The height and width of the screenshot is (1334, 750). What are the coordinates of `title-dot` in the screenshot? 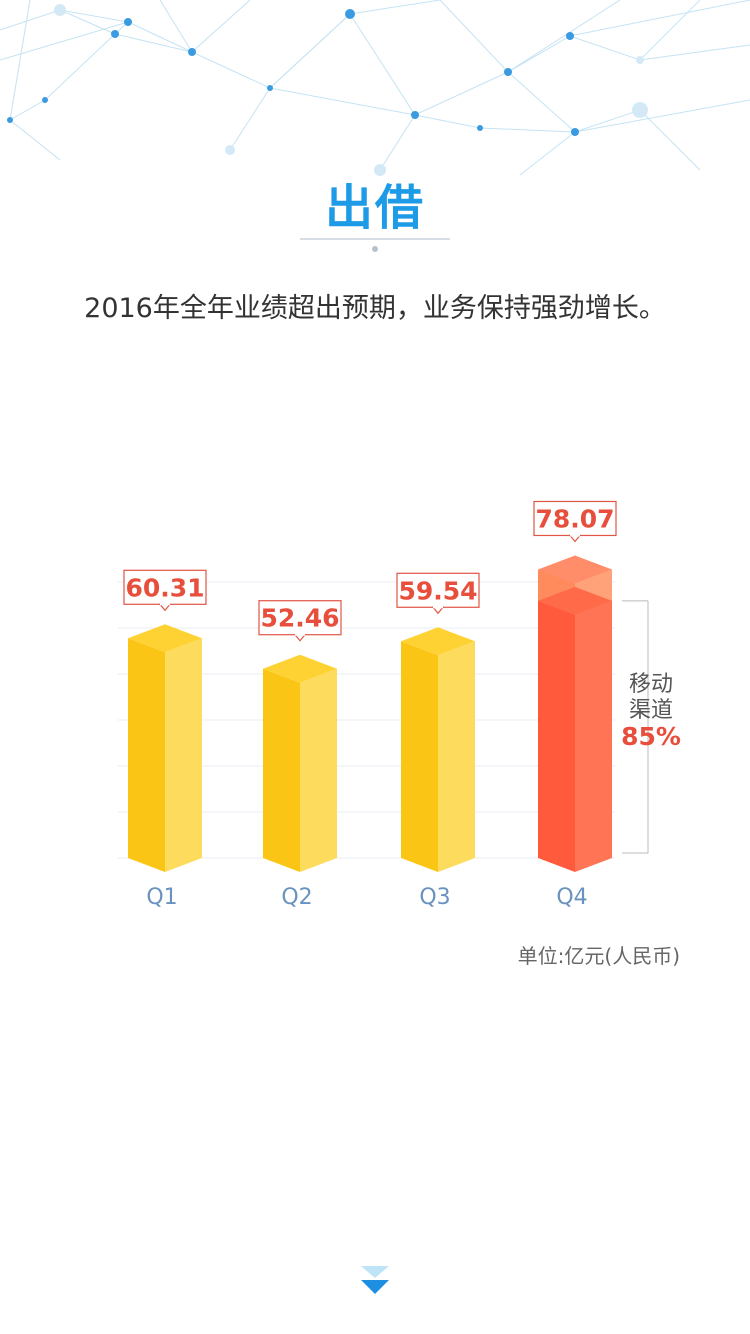 It's located at (375, 249).